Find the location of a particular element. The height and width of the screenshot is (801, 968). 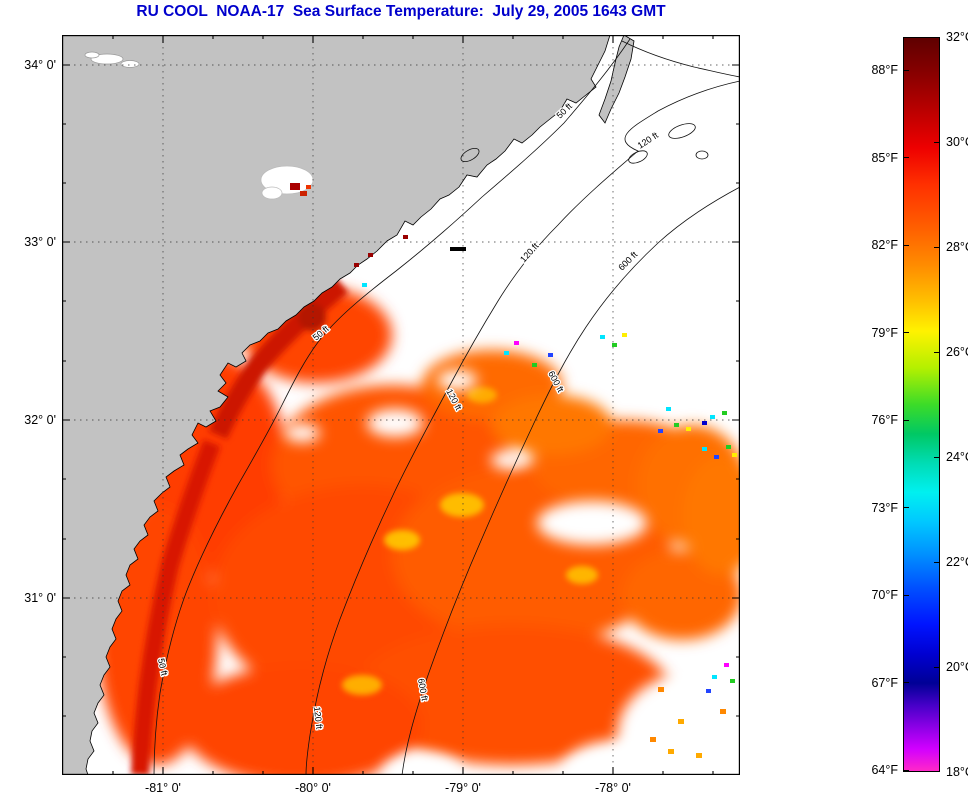

x-axis-label: -81° 0' is located at coordinates (163, 788).